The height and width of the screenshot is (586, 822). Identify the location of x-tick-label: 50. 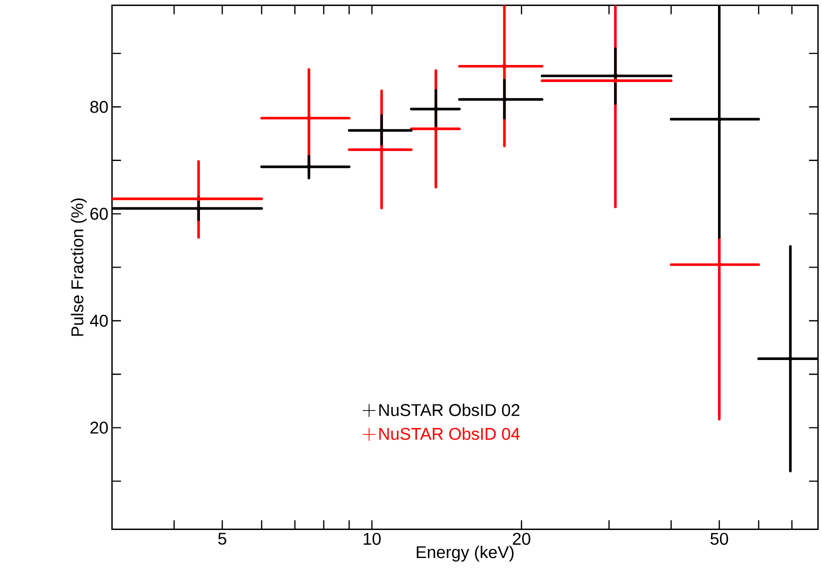
(719, 538).